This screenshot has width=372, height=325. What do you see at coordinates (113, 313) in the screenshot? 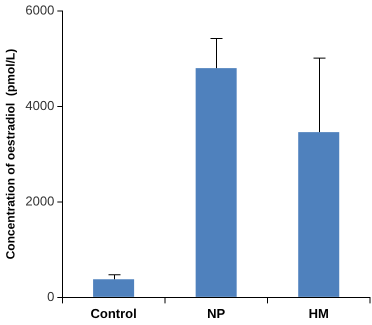
I see `x-tick-label: Control` at bounding box center [113, 313].